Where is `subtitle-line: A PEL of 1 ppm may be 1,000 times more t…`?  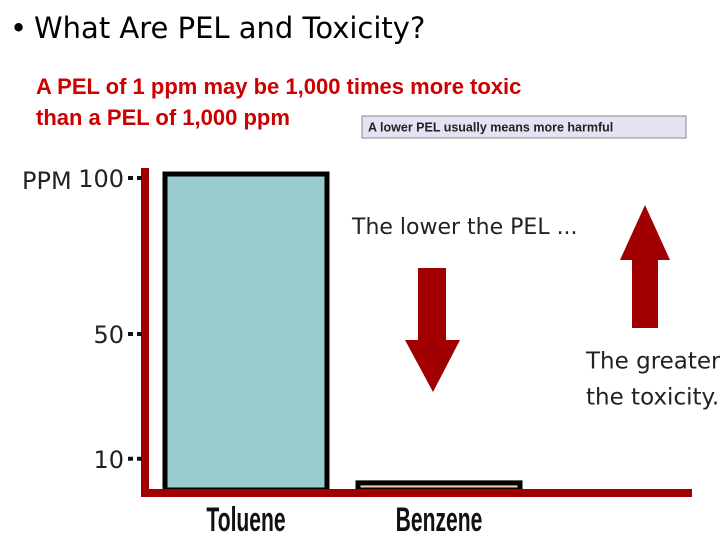
subtitle-line: A PEL of 1 ppm may be 1,000 times more t… is located at coordinates (278, 86).